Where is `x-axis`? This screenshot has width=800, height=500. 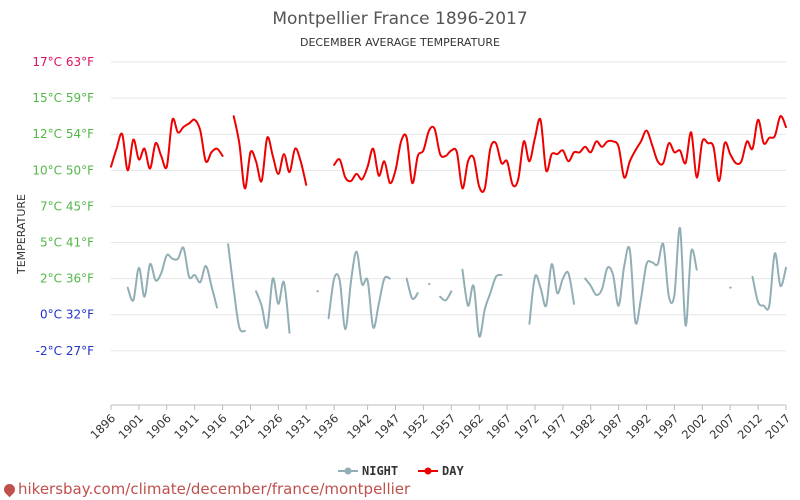
x-axis is located at coordinates (448, 407).